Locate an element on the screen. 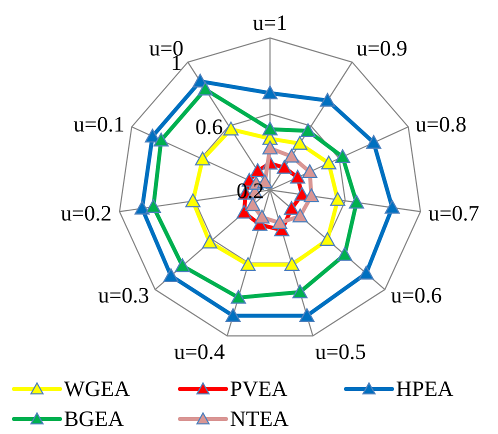  spoke-label: u=0.6 is located at coordinates (416, 295).